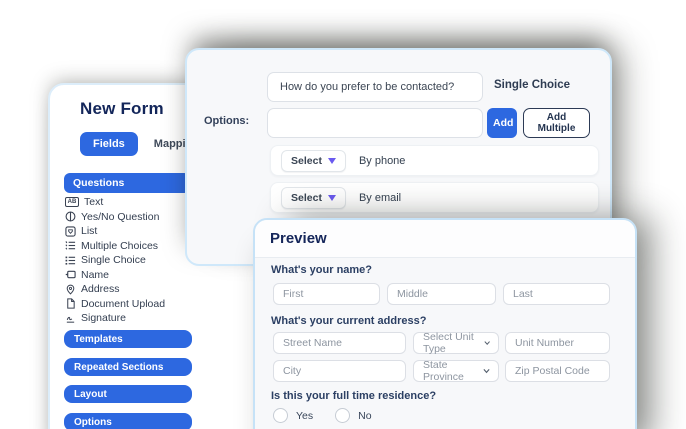 The width and height of the screenshot is (686, 429). Describe the element at coordinates (128, 421) in the screenshot. I see `options-button: Options` at that location.